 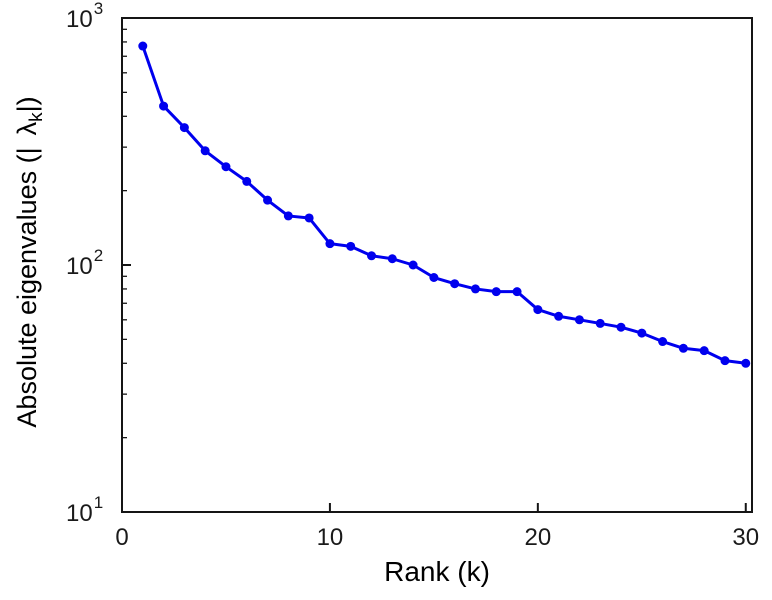 I want to click on lambda-subscript: k, so click(x=37, y=117).